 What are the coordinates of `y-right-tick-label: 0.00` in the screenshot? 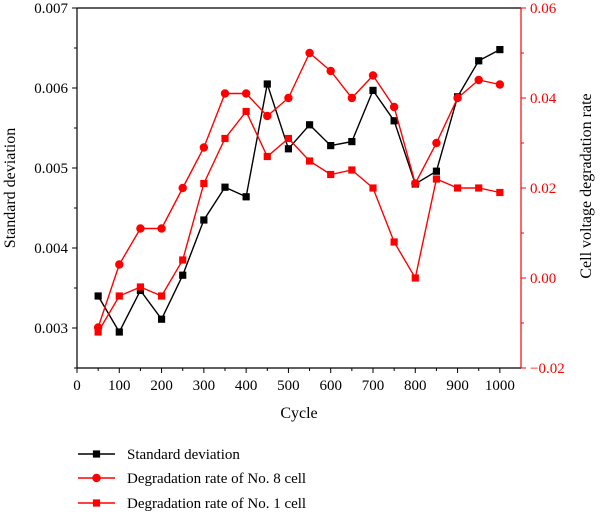 It's located at (543, 279).